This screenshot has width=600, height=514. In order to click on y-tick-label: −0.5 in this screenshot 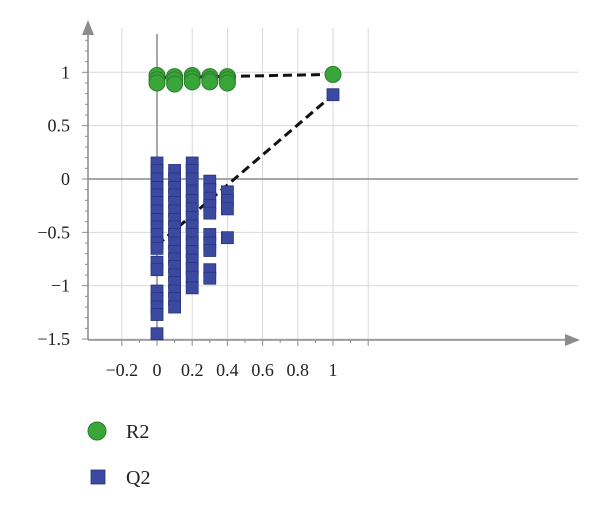, I will do `click(53, 232)`.